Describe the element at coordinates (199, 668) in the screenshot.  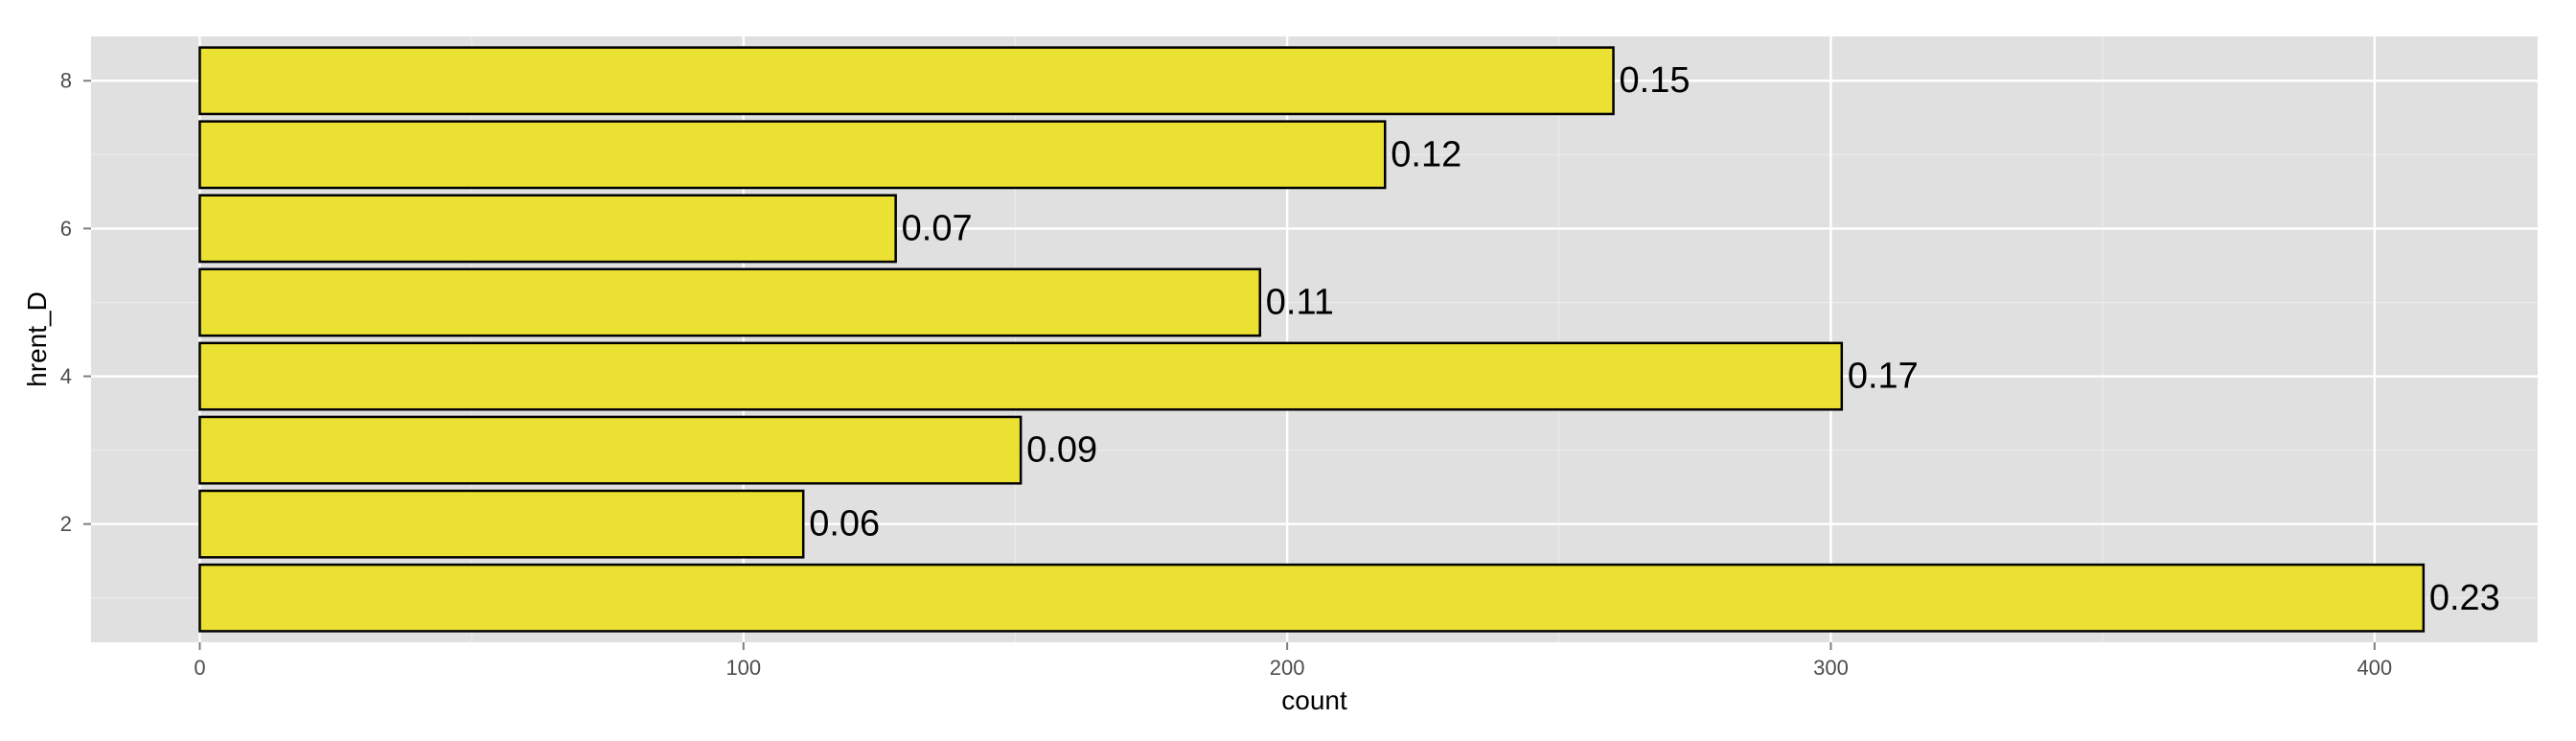
I see `x-tick-label: 0` at that location.